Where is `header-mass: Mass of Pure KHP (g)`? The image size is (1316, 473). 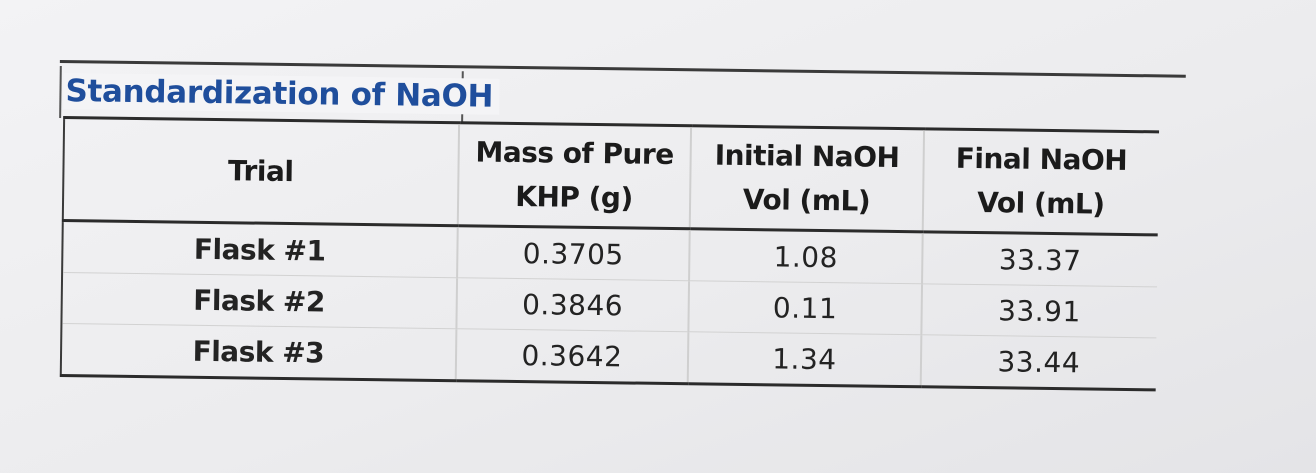 header-mass: Mass of Pure KHP (g) is located at coordinates (574, 175).